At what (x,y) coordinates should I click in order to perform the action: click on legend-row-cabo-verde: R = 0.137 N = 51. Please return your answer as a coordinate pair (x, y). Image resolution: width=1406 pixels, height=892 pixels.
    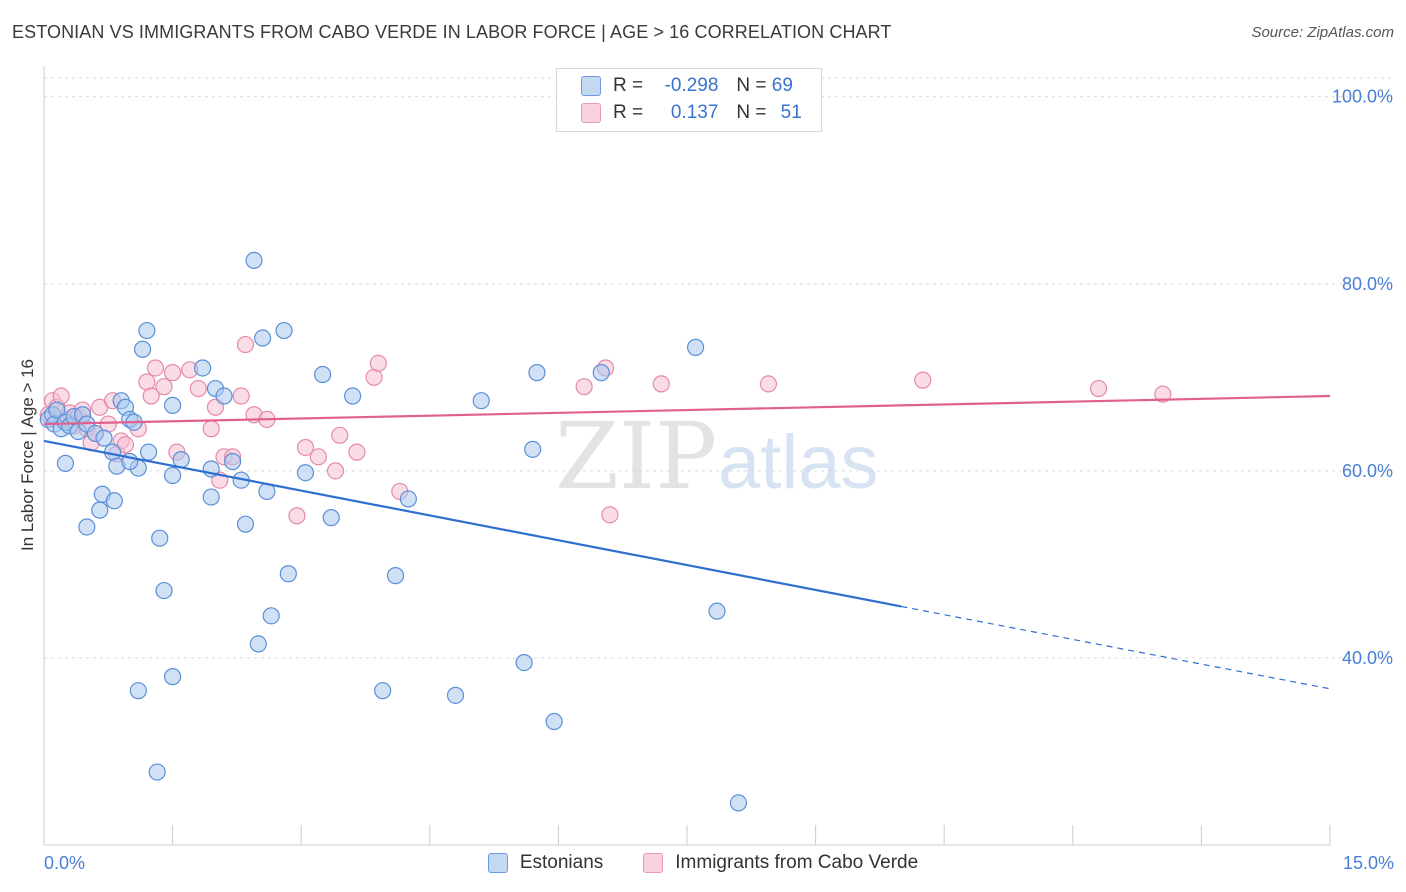
    Looking at the image, I should click on (691, 113).